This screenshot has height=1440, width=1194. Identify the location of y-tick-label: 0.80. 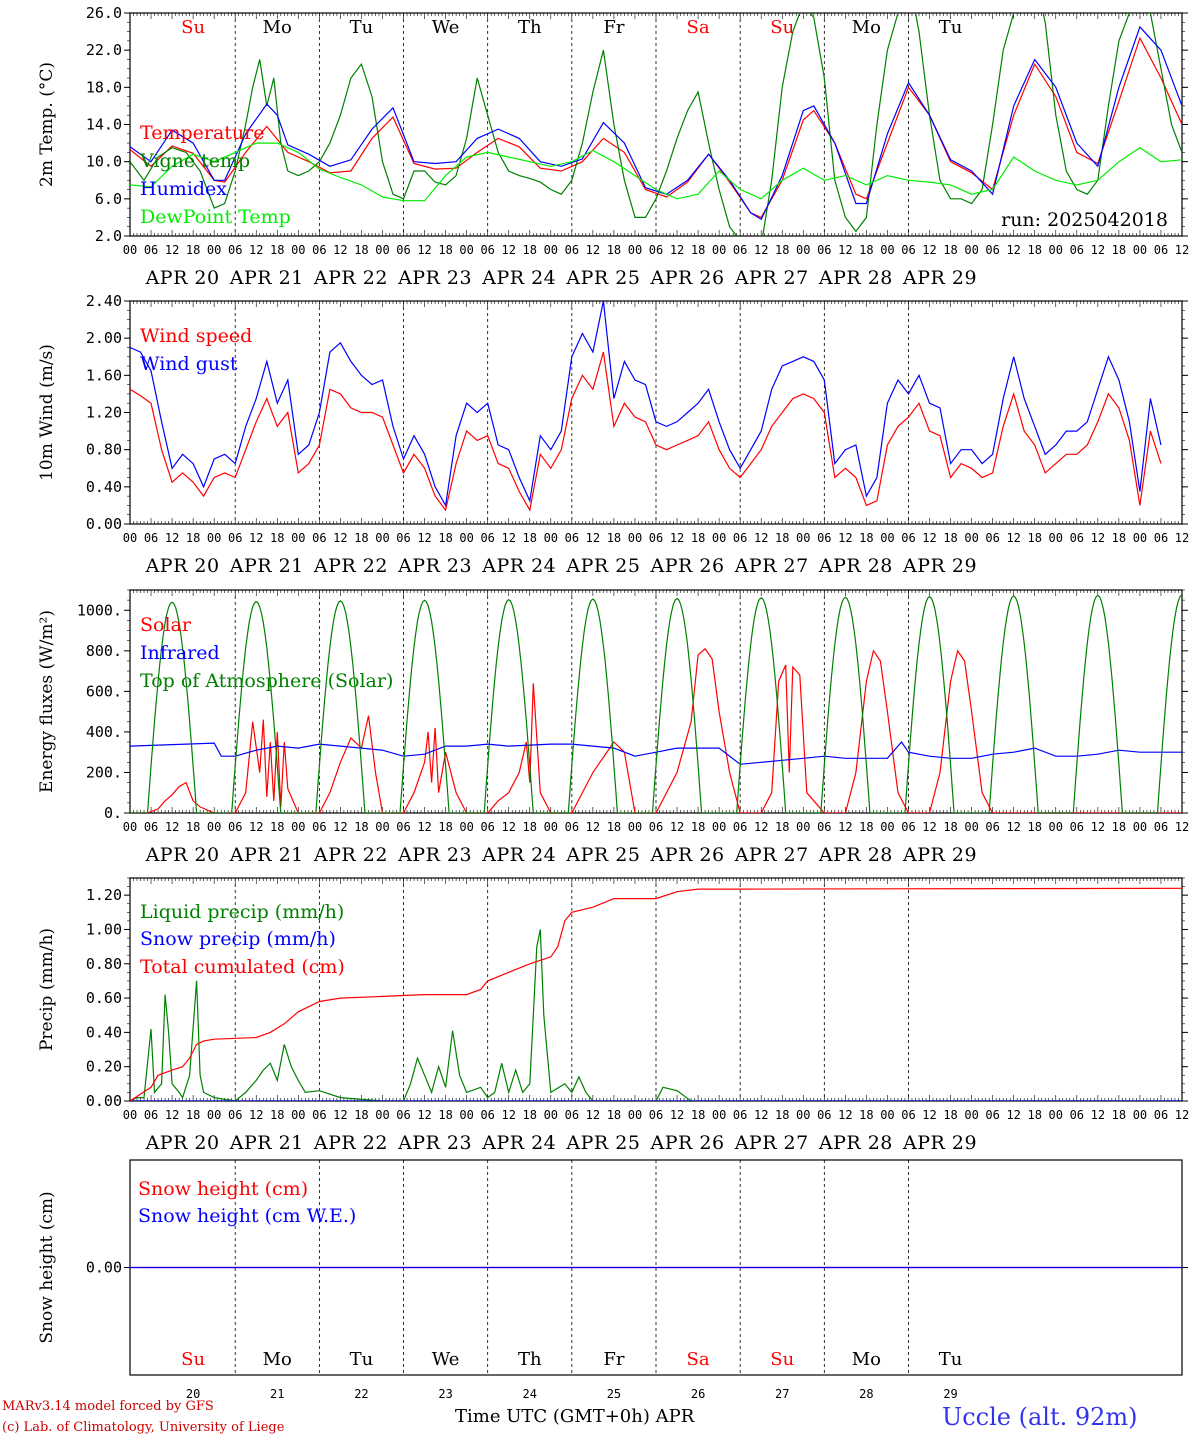
(104, 964).